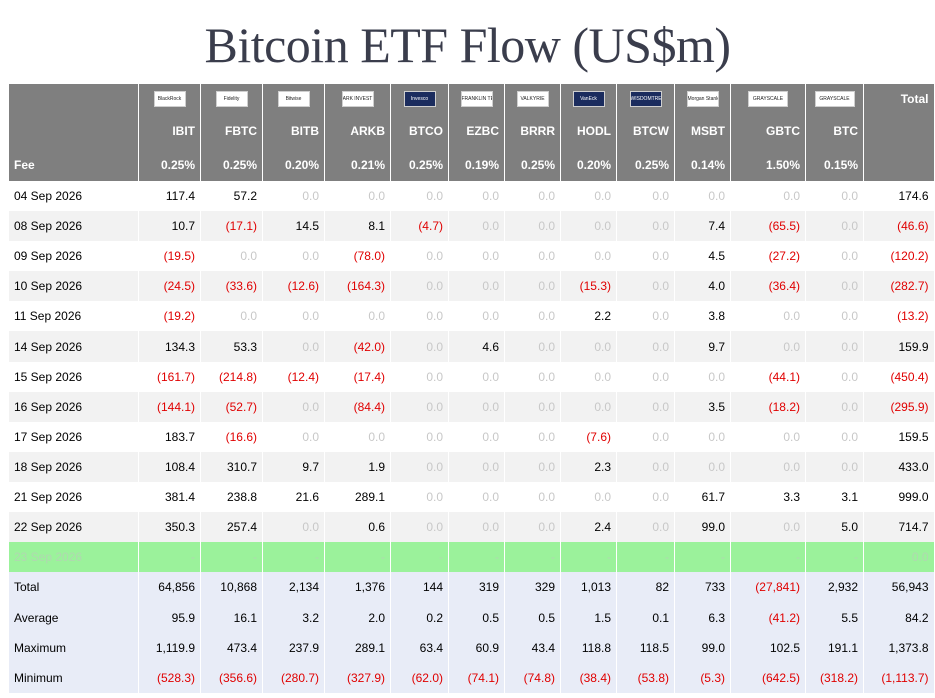 The height and width of the screenshot is (698, 935). What do you see at coordinates (231, 587) in the screenshot?
I see `stat-cell: 10,868` at bounding box center [231, 587].